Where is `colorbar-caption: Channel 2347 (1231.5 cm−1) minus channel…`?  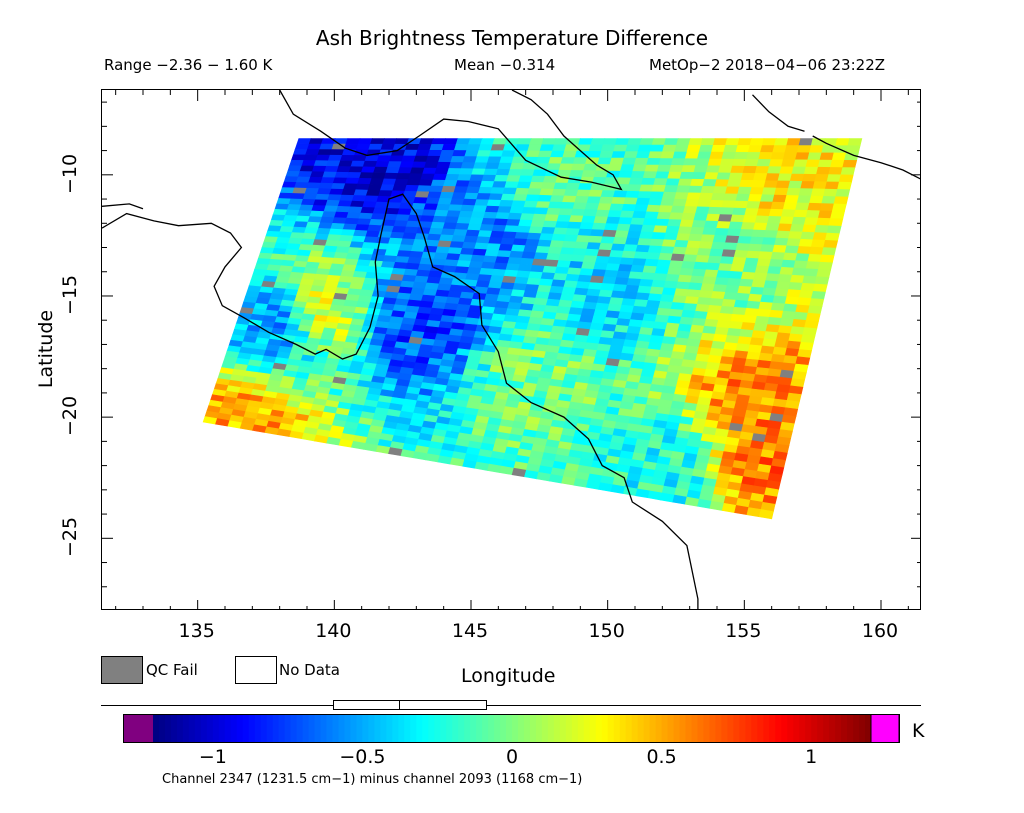
colorbar-caption: Channel 2347 (1231.5 cm−1) minus channel… is located at coordinates (372, 779).